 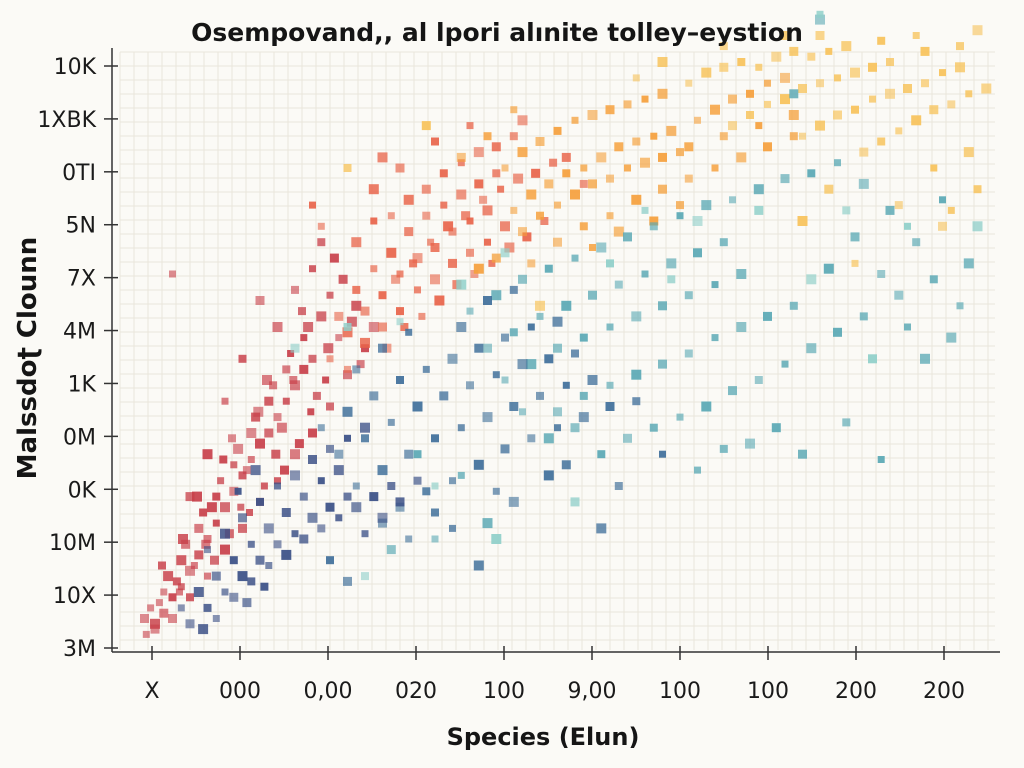 What do you see at coordinates (299, 528) in the screenshot?
I see `series-cluster-navy` at bounding box center [299, 528].